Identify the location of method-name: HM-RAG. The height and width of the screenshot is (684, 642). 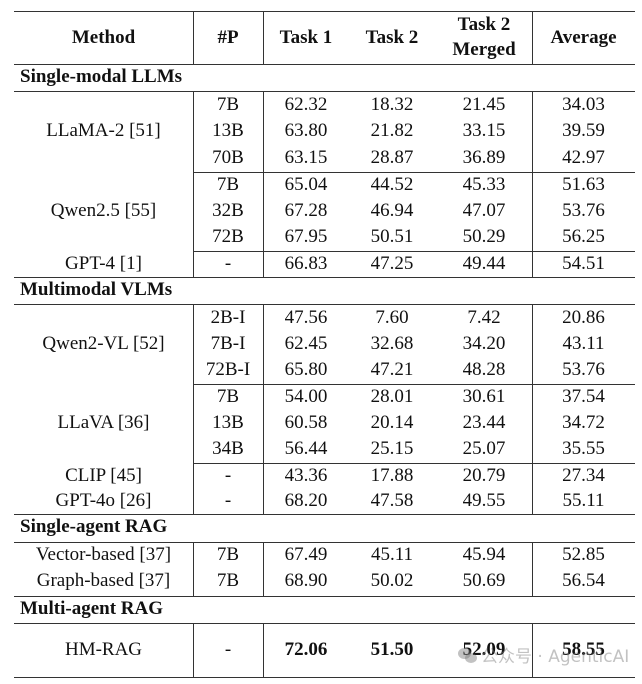
(103, 649).